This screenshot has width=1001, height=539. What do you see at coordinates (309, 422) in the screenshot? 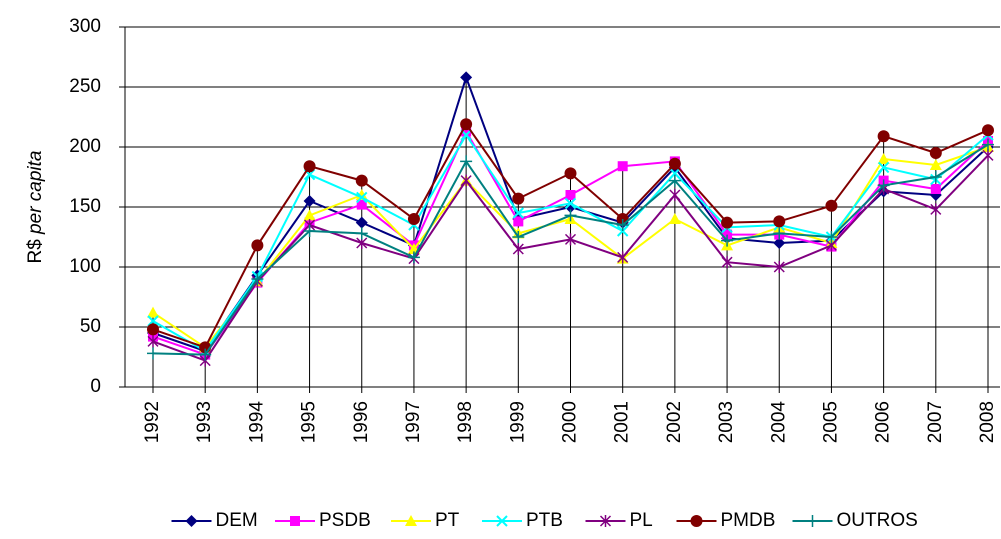
I see `x-tick-label: 1995` at bounding box center [309, 422].